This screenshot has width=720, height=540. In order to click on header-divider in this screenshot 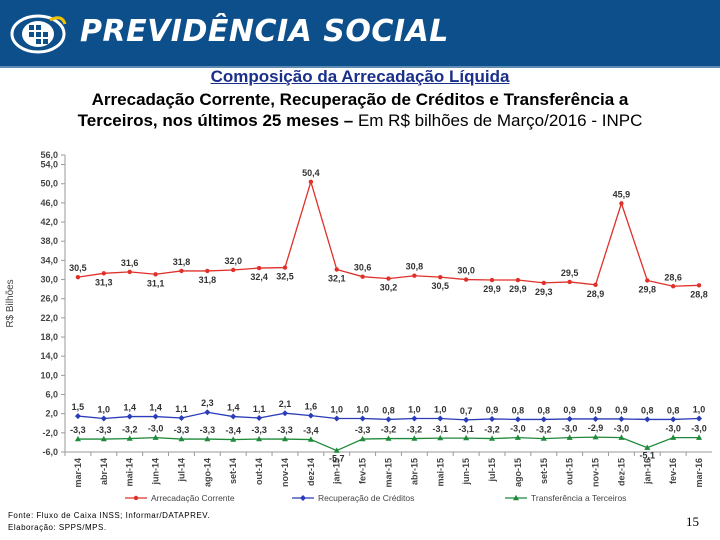, I will do `click(360, 67)`.